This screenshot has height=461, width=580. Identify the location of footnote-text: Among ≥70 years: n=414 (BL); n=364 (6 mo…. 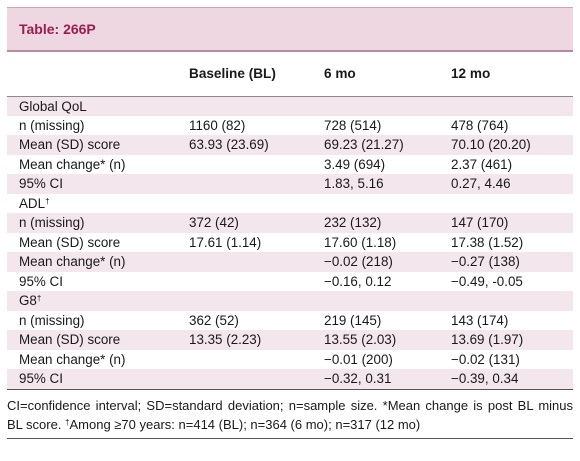
(245, 424).